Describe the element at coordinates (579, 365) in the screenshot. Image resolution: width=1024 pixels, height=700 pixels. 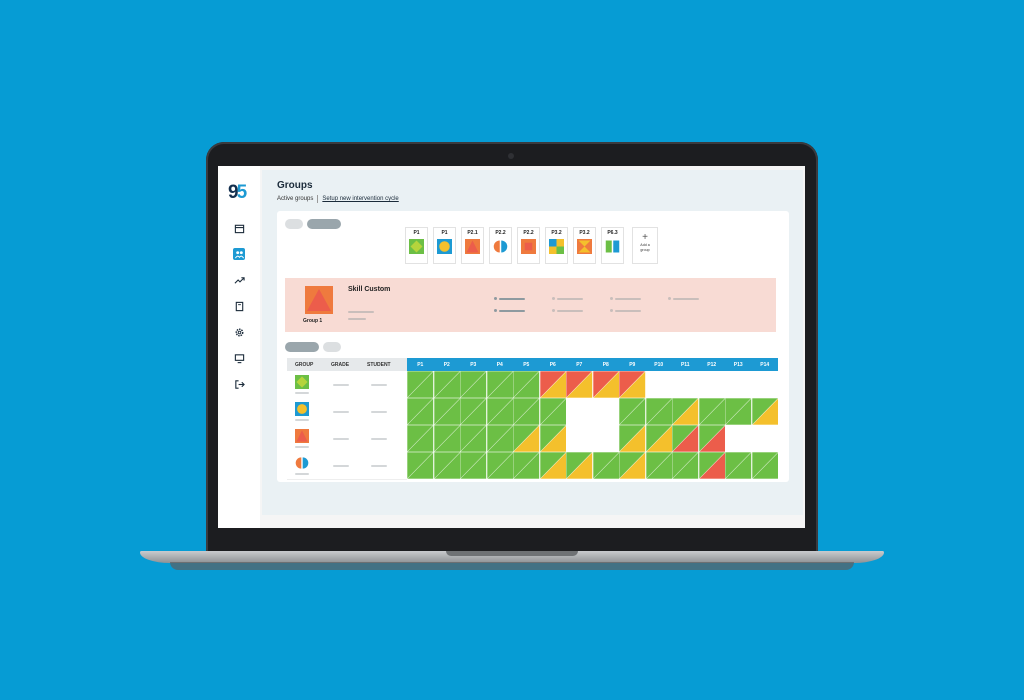
I see `col-header-skill: P7` at that location.